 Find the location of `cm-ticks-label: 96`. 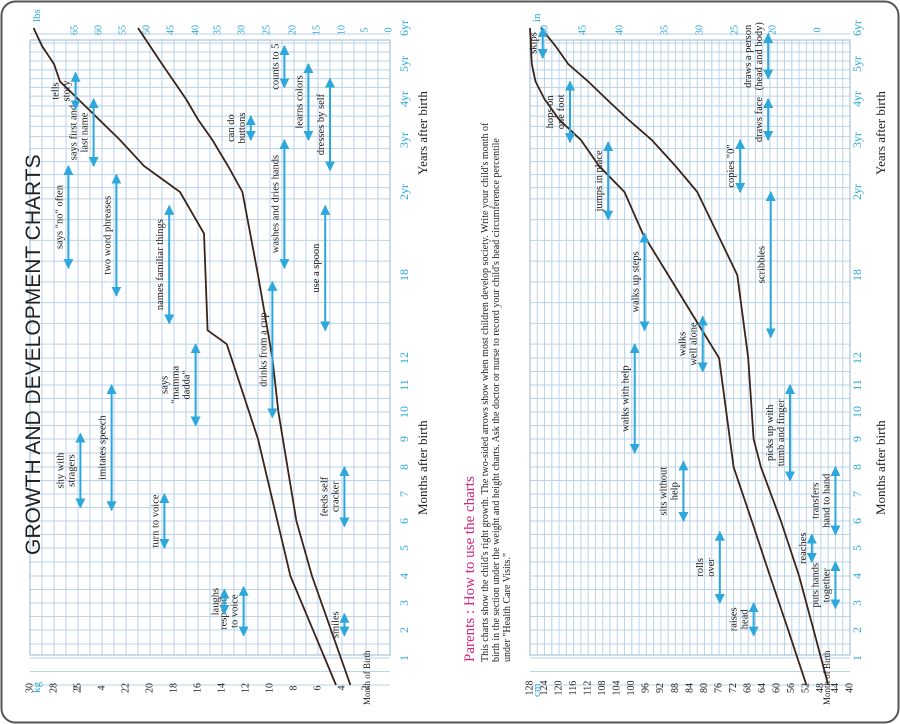

cm-ticks-label: 96 is located at coordinates (646, 688).